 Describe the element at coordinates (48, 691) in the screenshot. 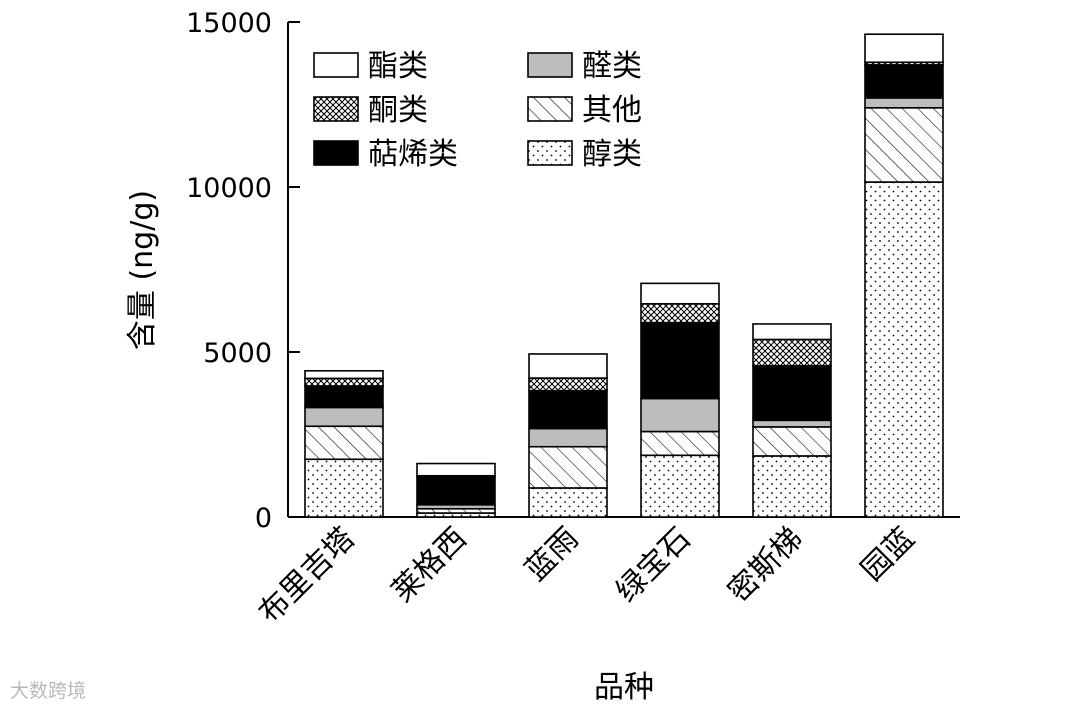

I see `watermark-text: 大数跨境` at that location.